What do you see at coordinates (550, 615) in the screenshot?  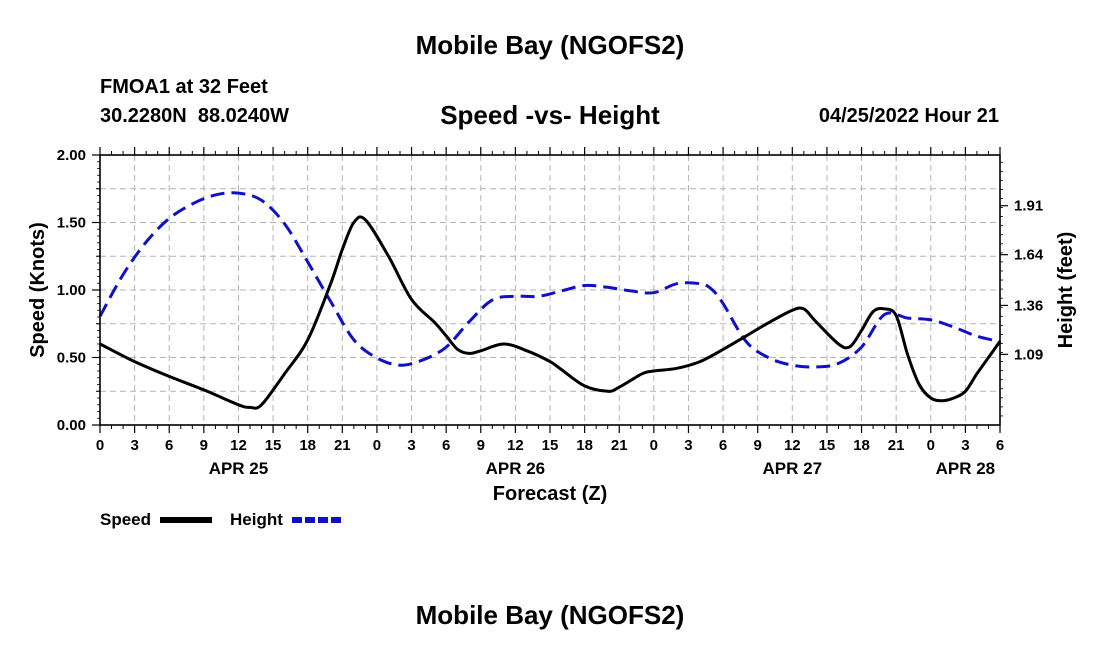 I see `footer-title: Mobile Bay (NGOFS2)` at bounding box center [550, 615].